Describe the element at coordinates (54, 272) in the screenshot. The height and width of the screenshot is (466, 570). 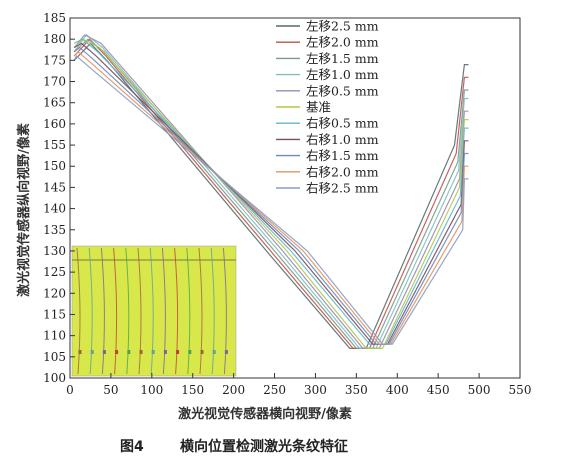
I see `y-tick-label: 125` at that location.